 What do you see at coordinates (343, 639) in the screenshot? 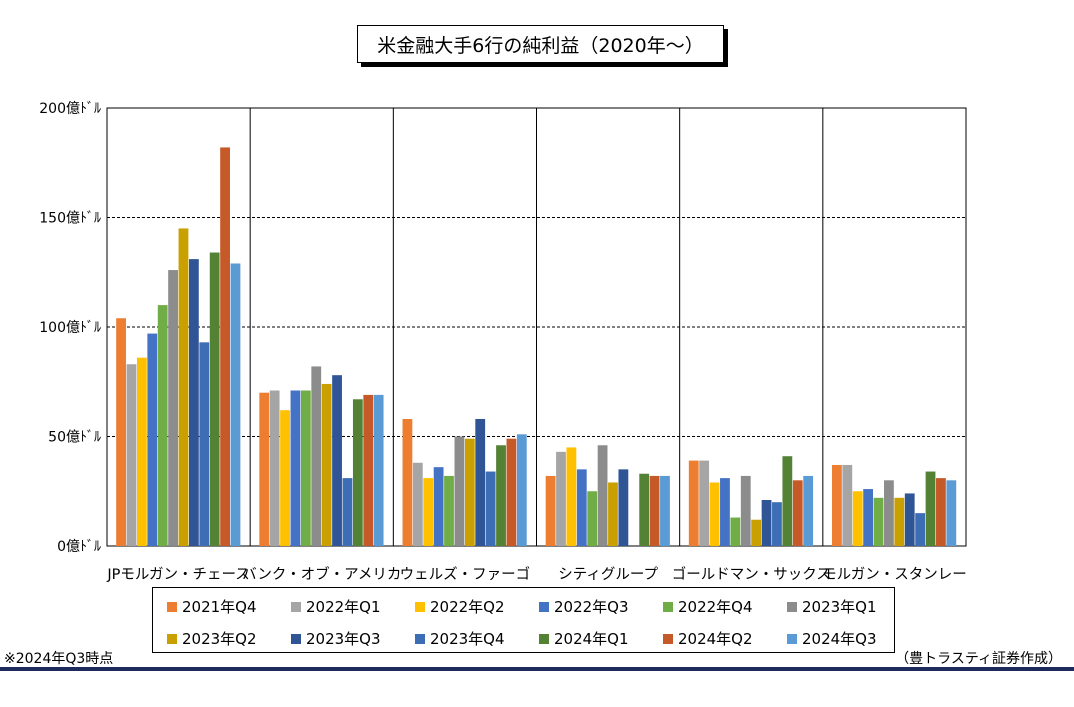
I see `legend-label: 2023年Q3` at bounding box center [343, 639].